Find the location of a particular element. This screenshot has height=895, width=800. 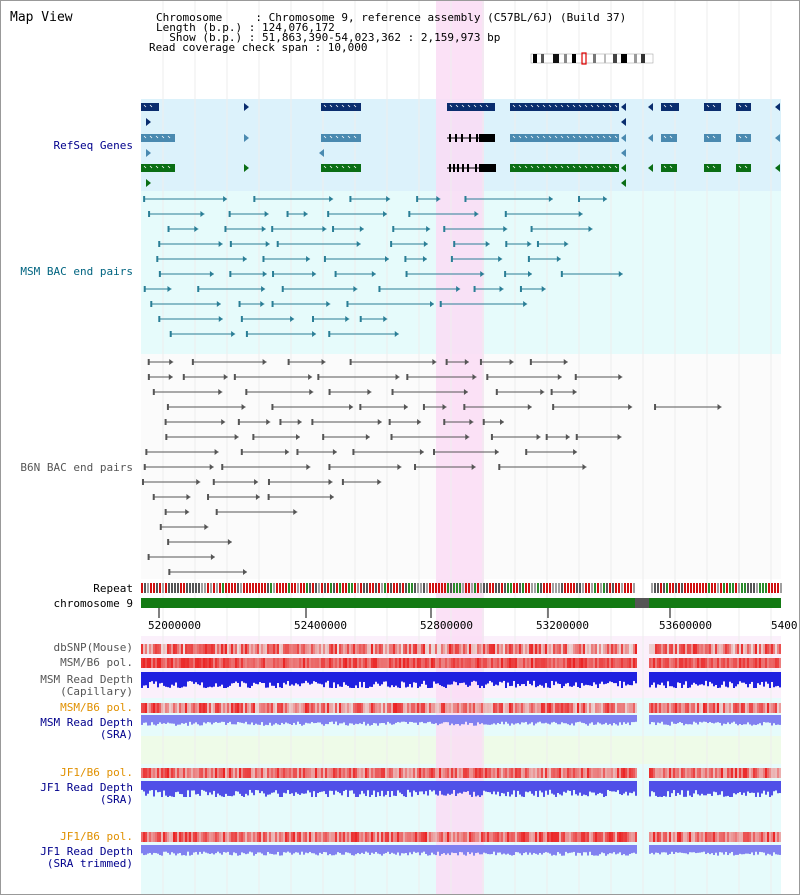

repeat-track is located at coordinates (461, 588).